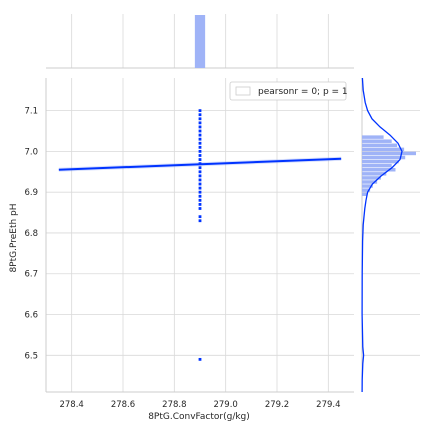  I want to click on x-marginal-histogram, so click(200, 41).